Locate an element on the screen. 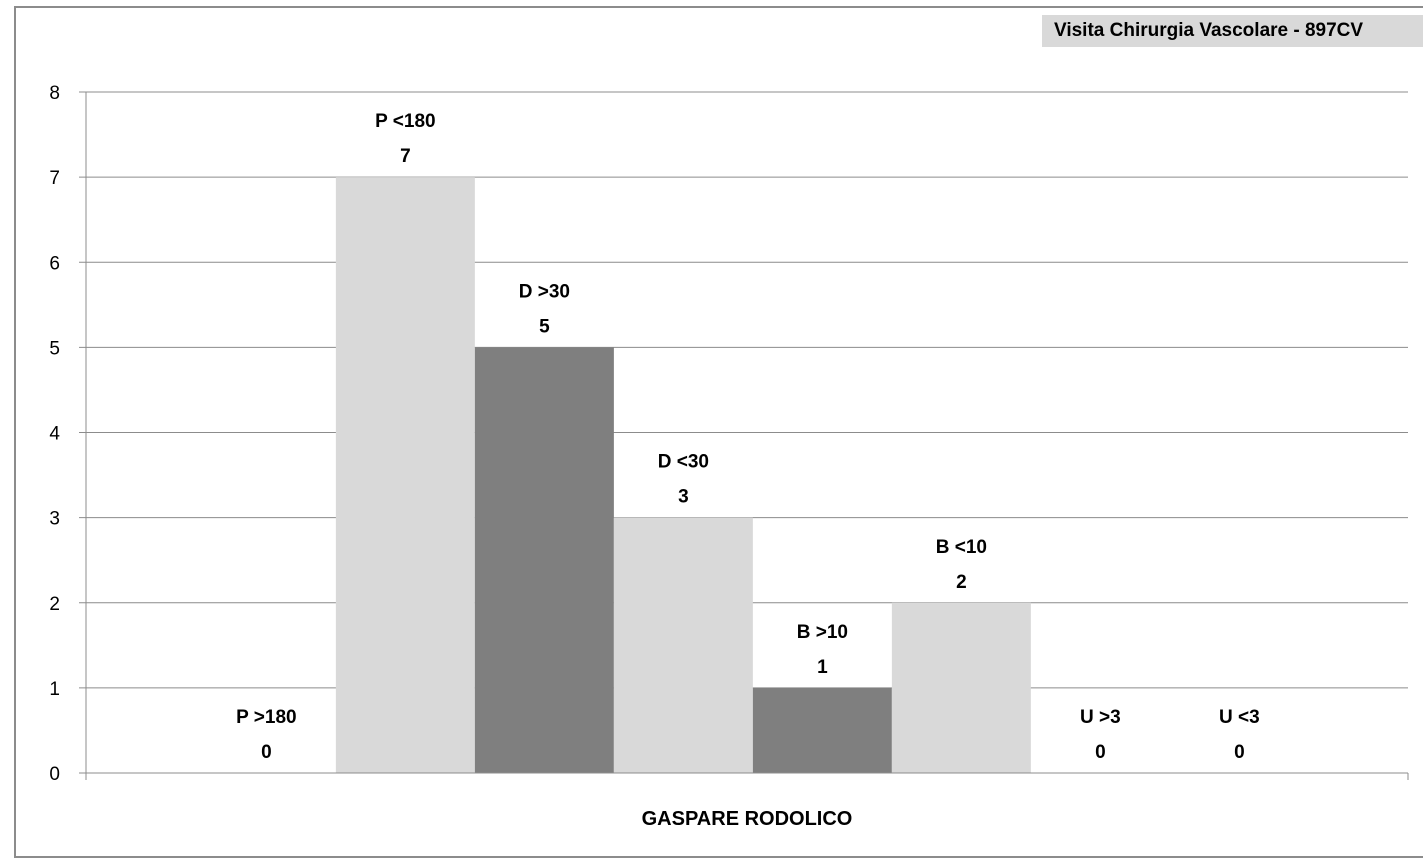 Image resolution: width=1423 pixels, height=862 pixels. bar-value-label: 3 is located at coordinates (683, 497).